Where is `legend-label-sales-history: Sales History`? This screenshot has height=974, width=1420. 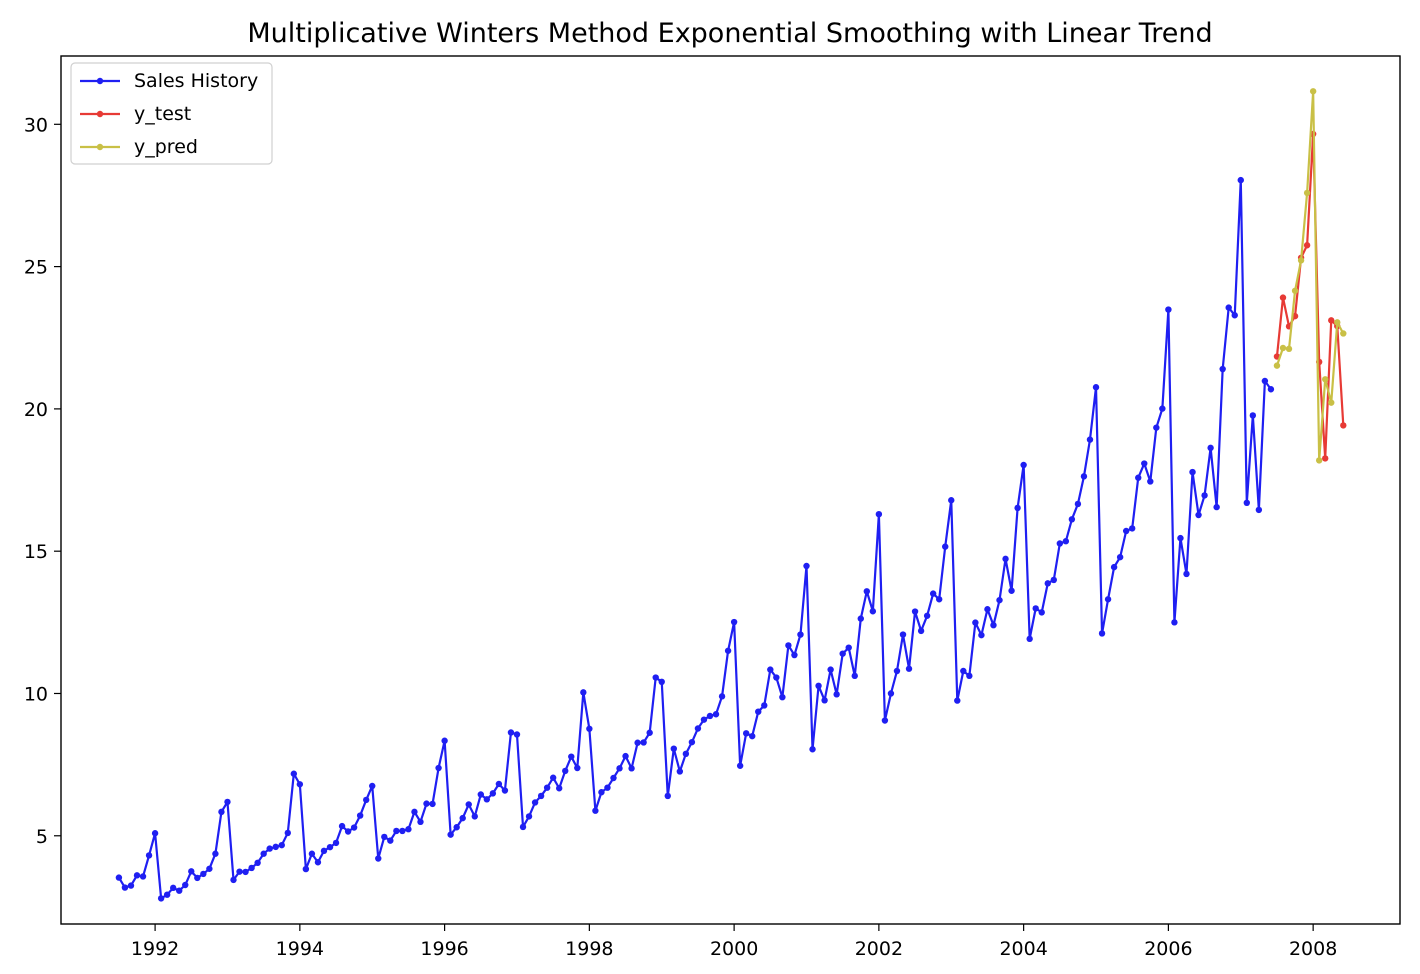 legend-label-sales-history: Sales History is located at coordinates (196, 81).